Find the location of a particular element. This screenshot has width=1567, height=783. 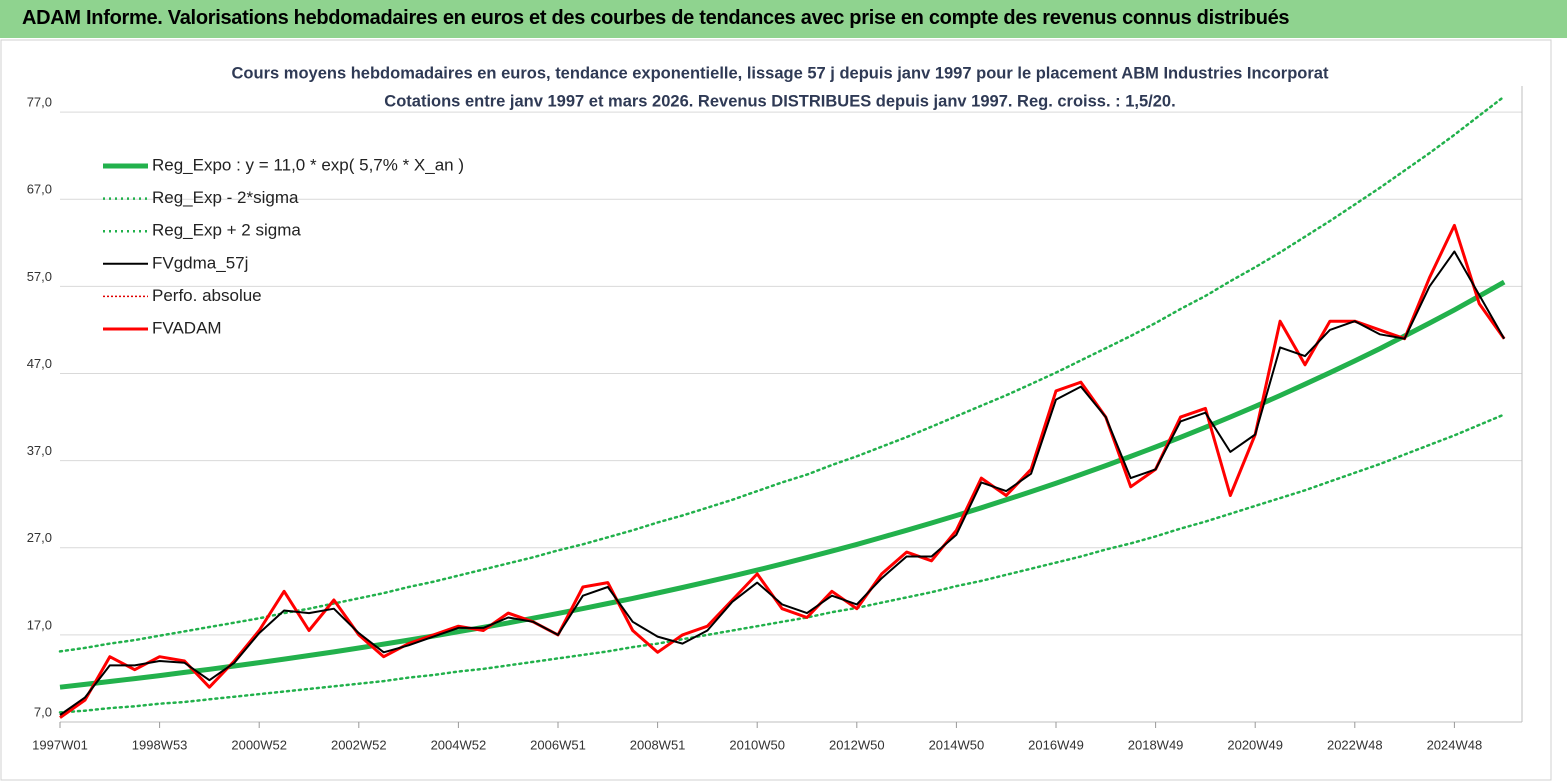

x-tick-label: 2012W50 is located at coordinates (857, 744).